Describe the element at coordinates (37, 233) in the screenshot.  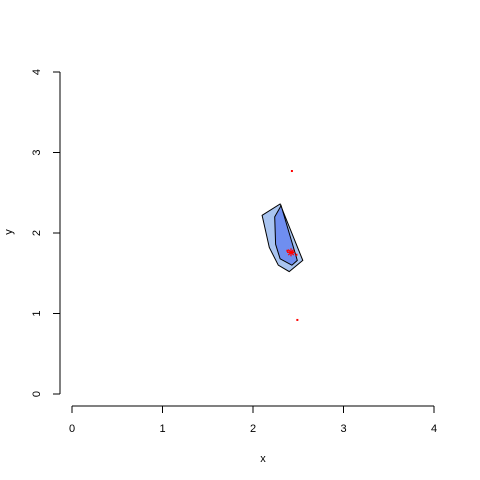
I see `y-tick-label-2: 2` at that location.